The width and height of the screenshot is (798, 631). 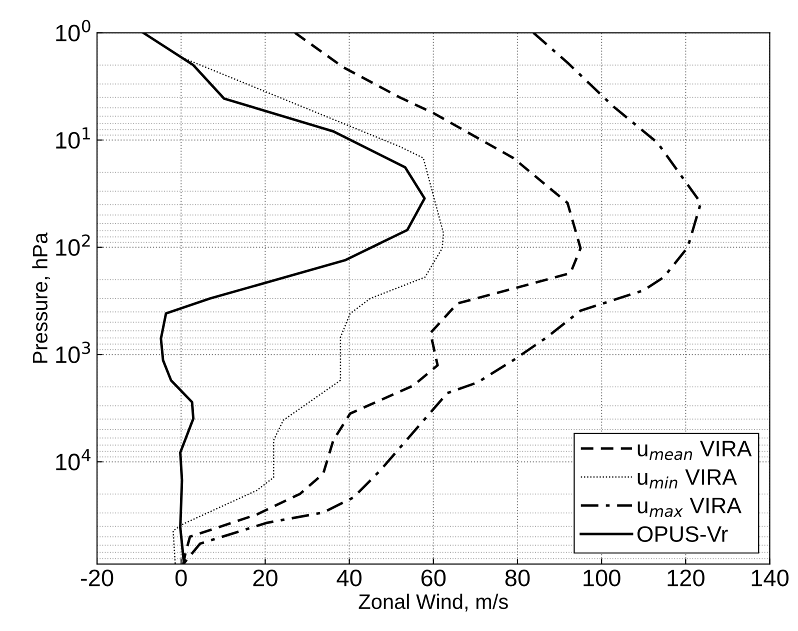 What do you see at coordinates (73, 459) in the screenshot?
I see `y-tick-label: 10$^{4}$` at bounding box center [73, 459].